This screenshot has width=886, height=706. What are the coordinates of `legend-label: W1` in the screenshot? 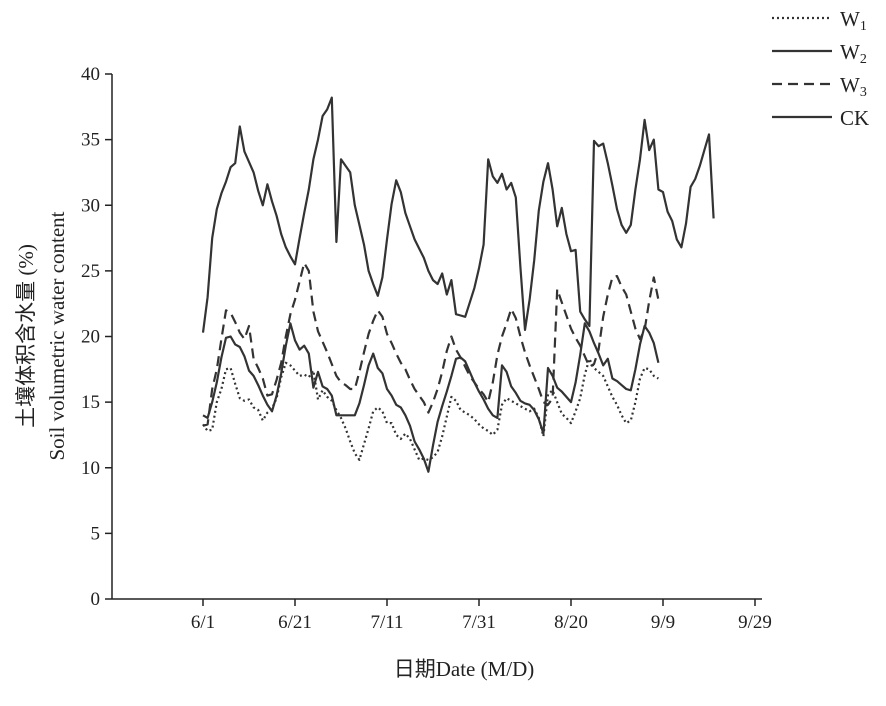 It's located at (853, 20).